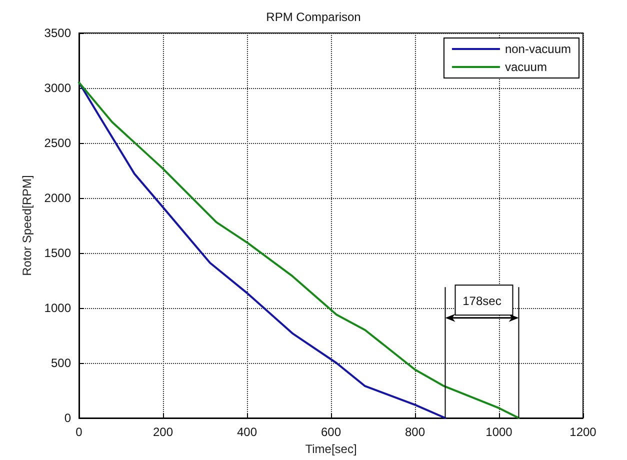  What do you see at coordinates (525, 67) in the screenshot?
I see `legend-label: vacuum` at bounding box center [525, 67].